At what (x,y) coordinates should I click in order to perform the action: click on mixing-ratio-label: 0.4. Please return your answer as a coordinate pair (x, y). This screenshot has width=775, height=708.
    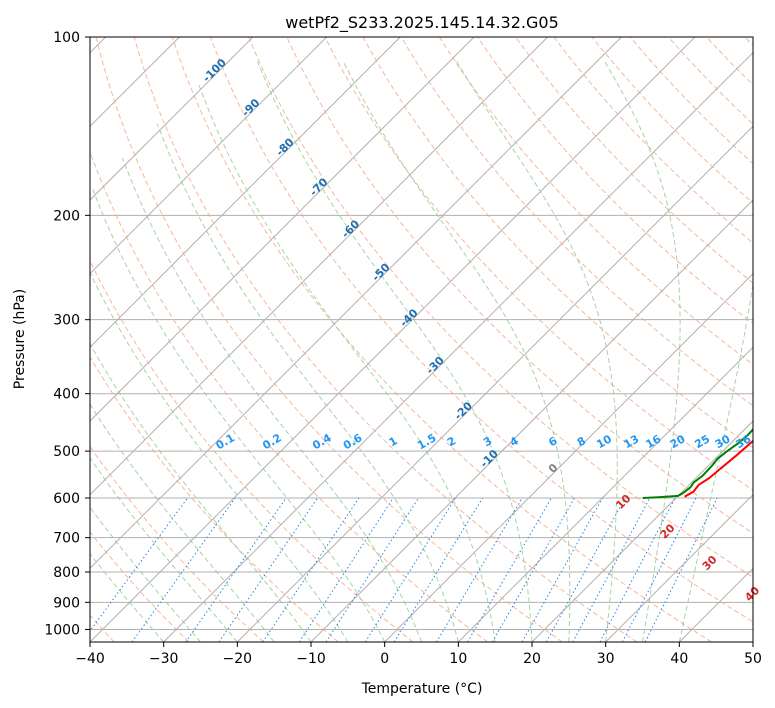
    Looking at the image, I should click on (322, 441).